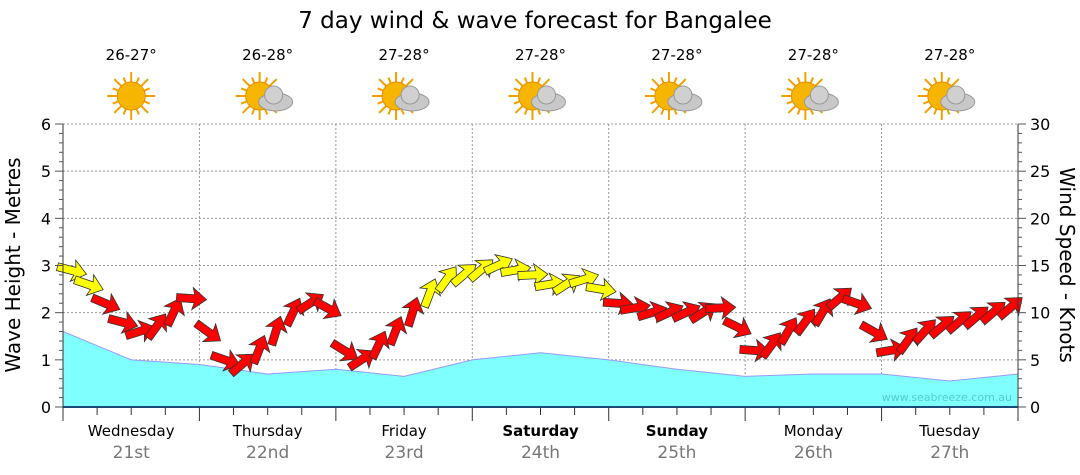 Image resolution: width=1080 pixels, height=475 pixels. I want to click on temperature-label: 26-27°, so click(131, 55).